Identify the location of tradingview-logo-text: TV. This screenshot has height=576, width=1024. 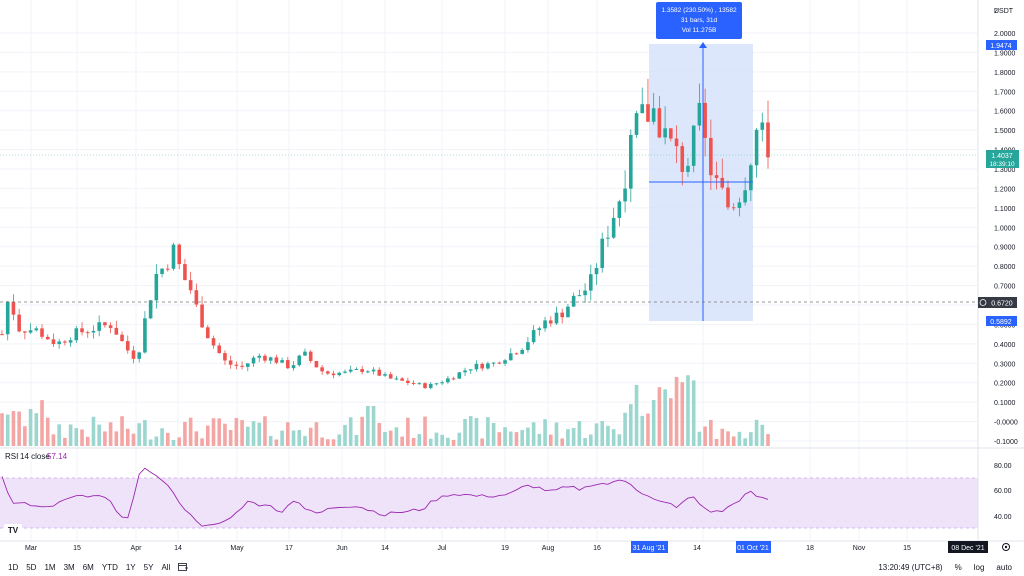
(13, 530).